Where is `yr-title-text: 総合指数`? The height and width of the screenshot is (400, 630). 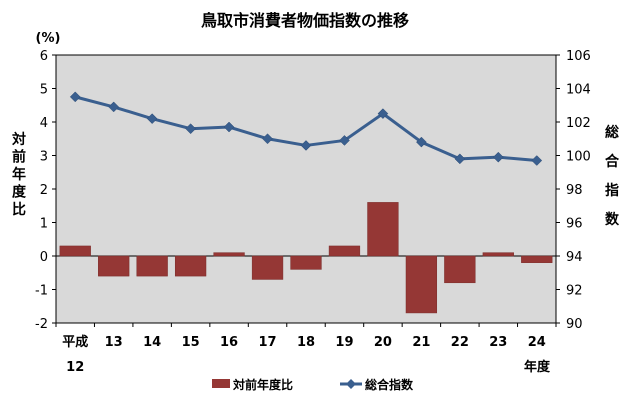
yr-title-text: 総合指数 is located at coordinates (612, 176).